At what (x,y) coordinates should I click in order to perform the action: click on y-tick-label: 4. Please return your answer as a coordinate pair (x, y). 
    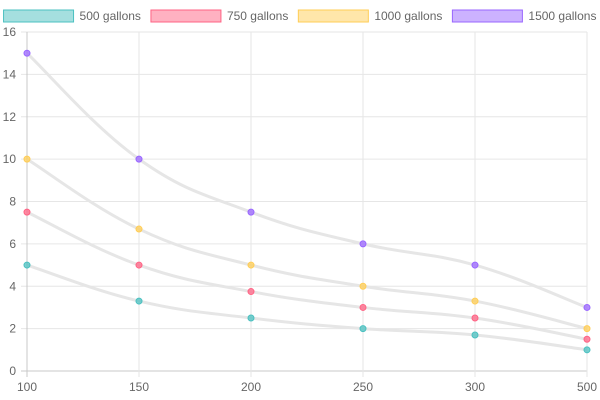
    Looking at the image, I should click on (12, 286).